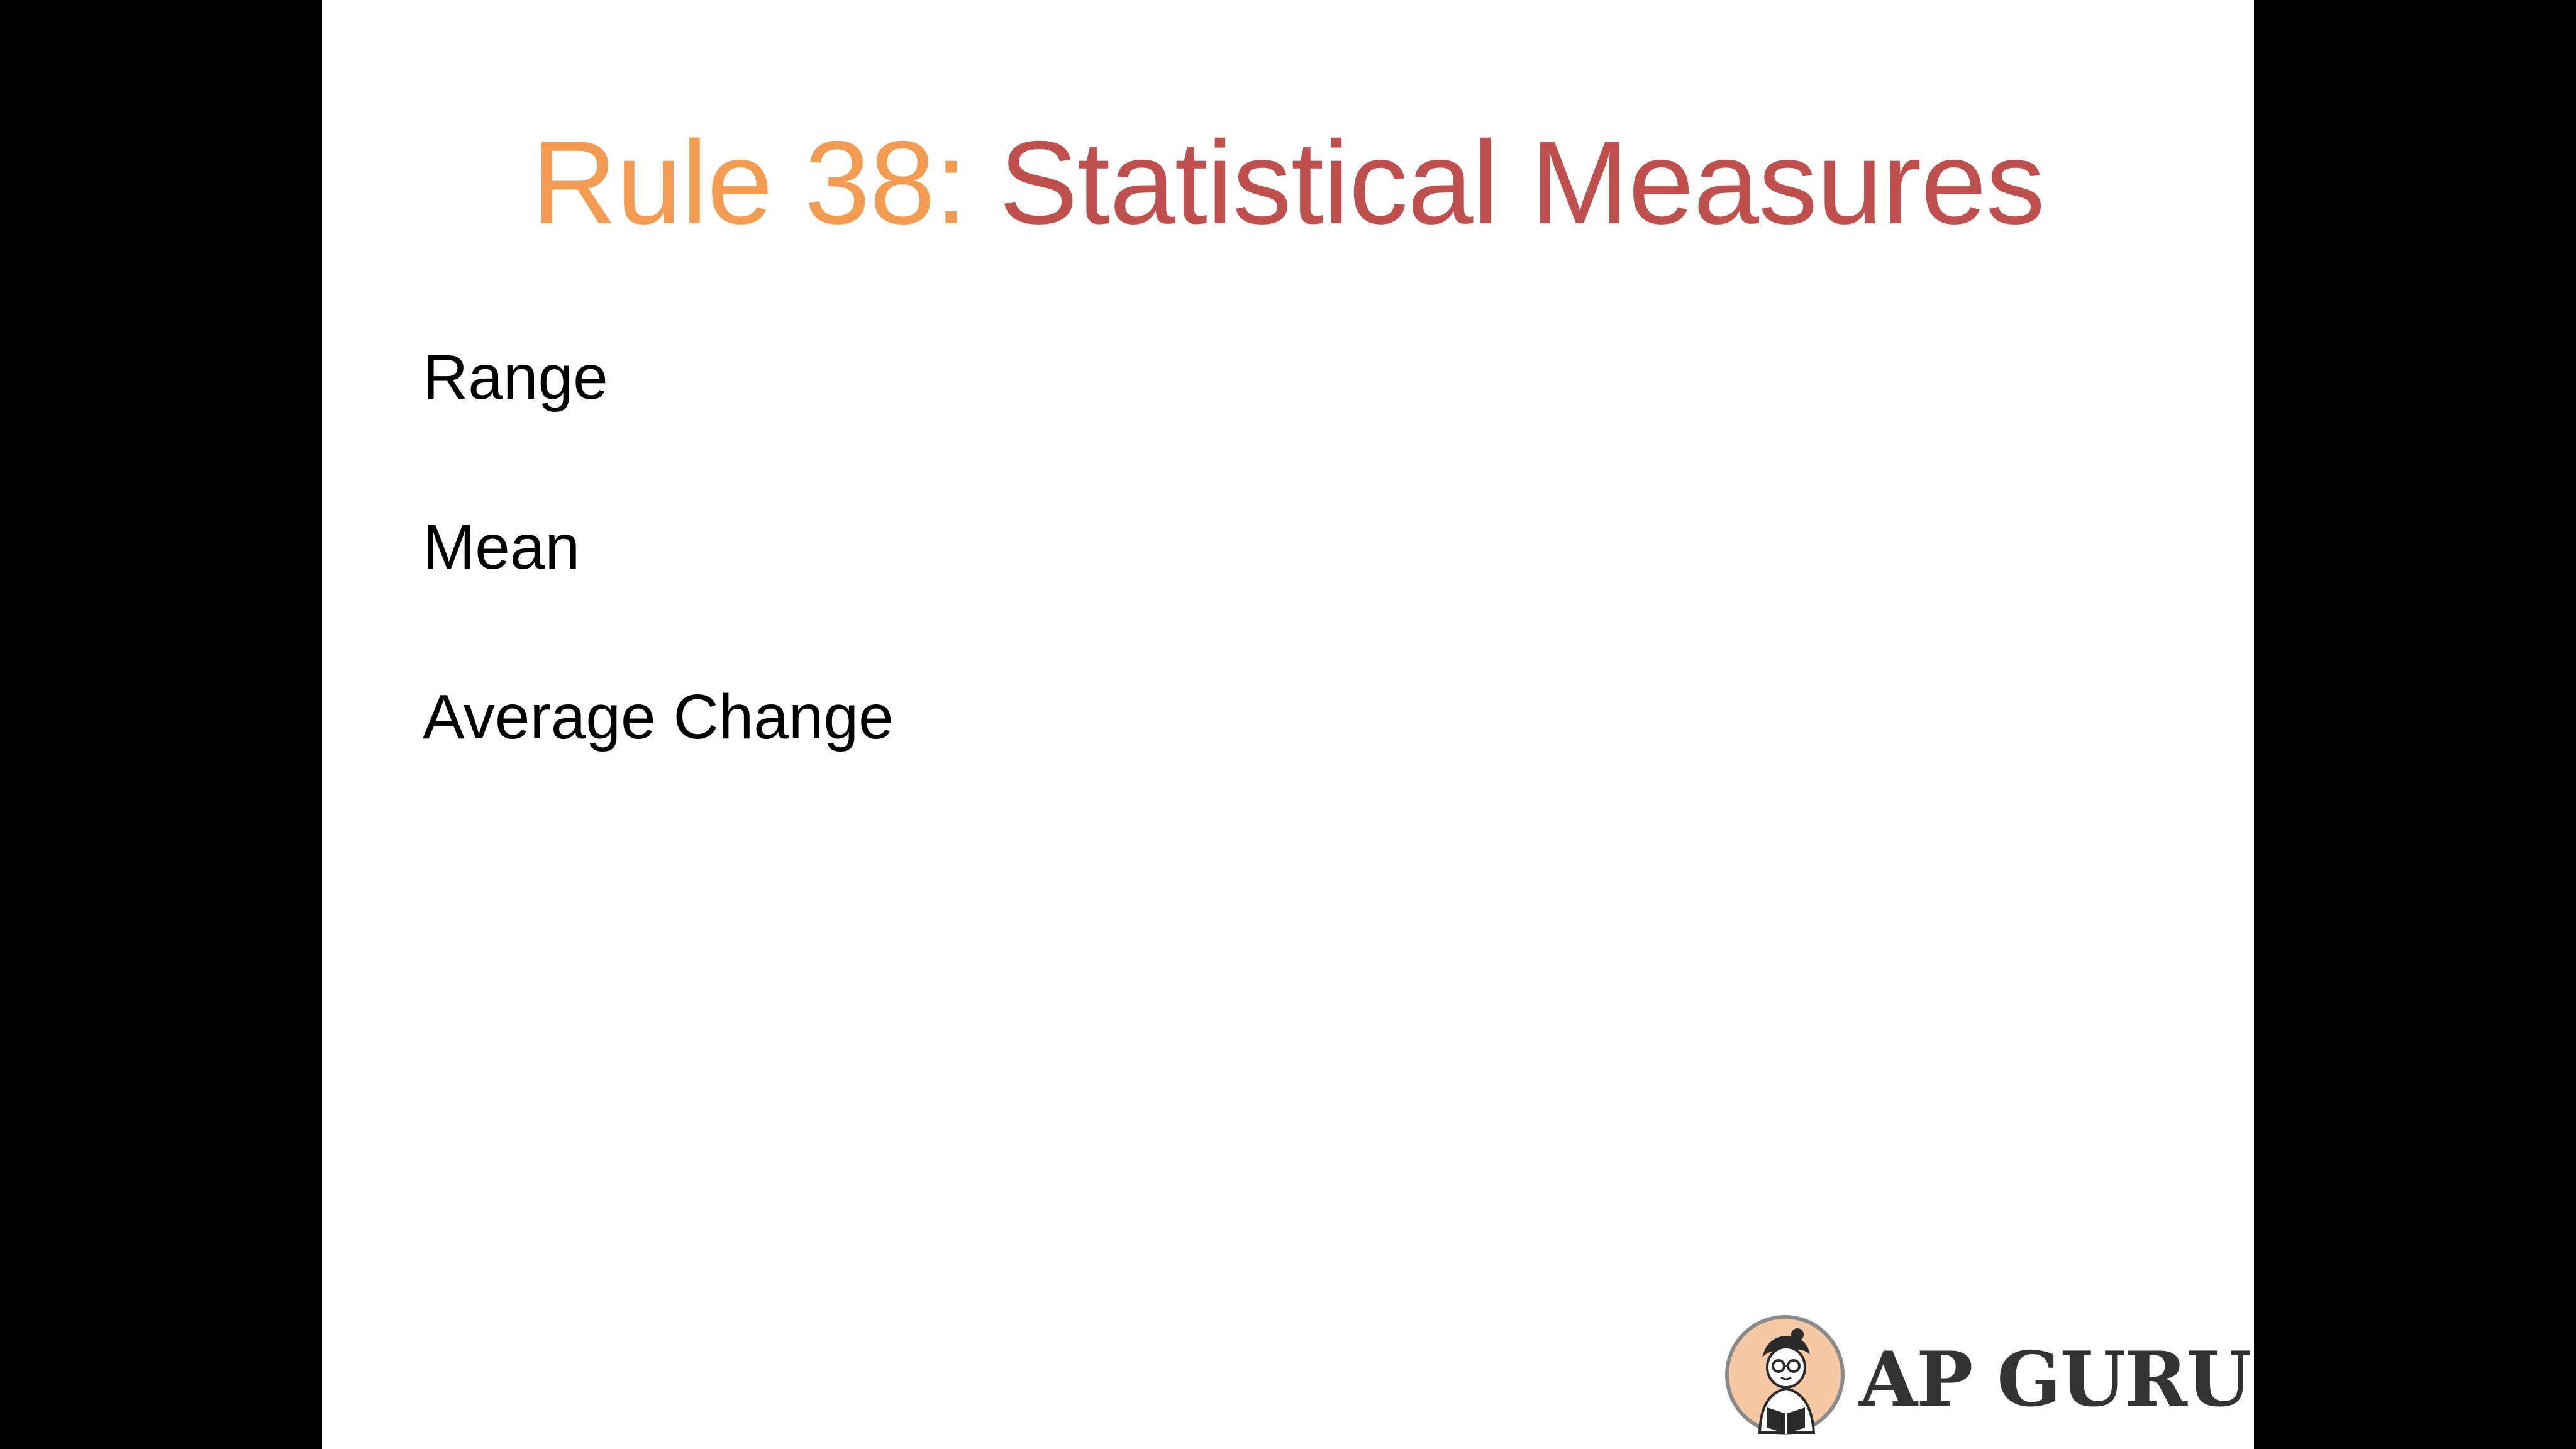 The width and height of the screenshot is (2576, 1449). What do you see at coordinates (1785, 1375) in the screenshot?
I see `reading-student-icon` at bounding box center [1785, 1375].